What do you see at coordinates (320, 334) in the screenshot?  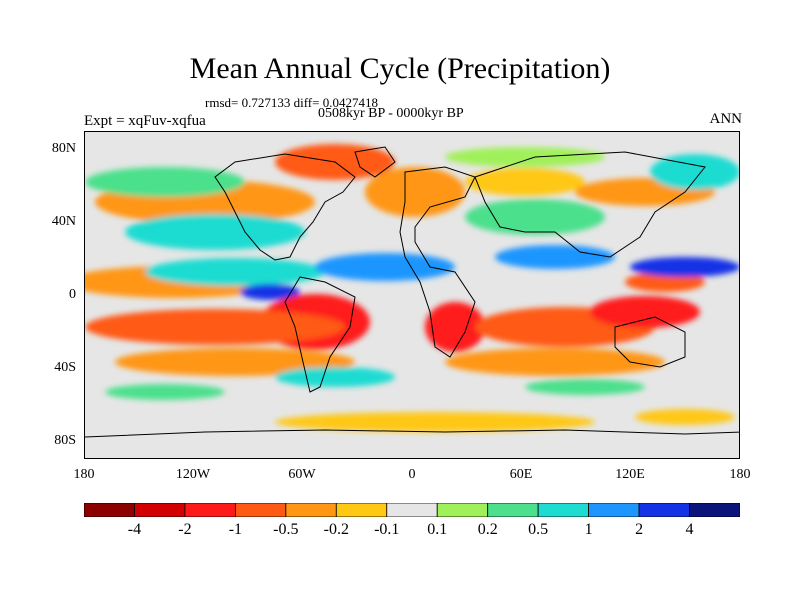 I see `south-america-outline` at bounding box center [320, 334].